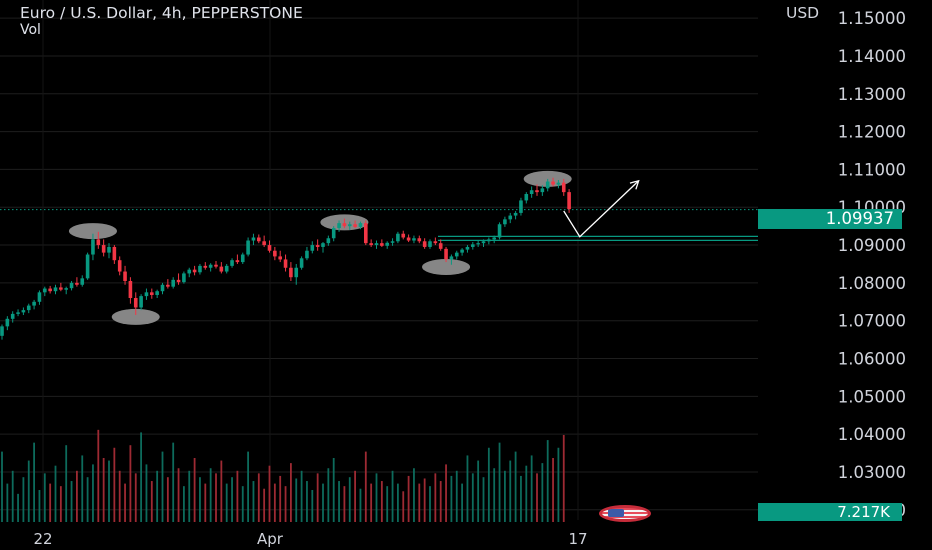 The image size is (932, 550). I want to click on last-price-badge: 1.09937, so click(830, 219).